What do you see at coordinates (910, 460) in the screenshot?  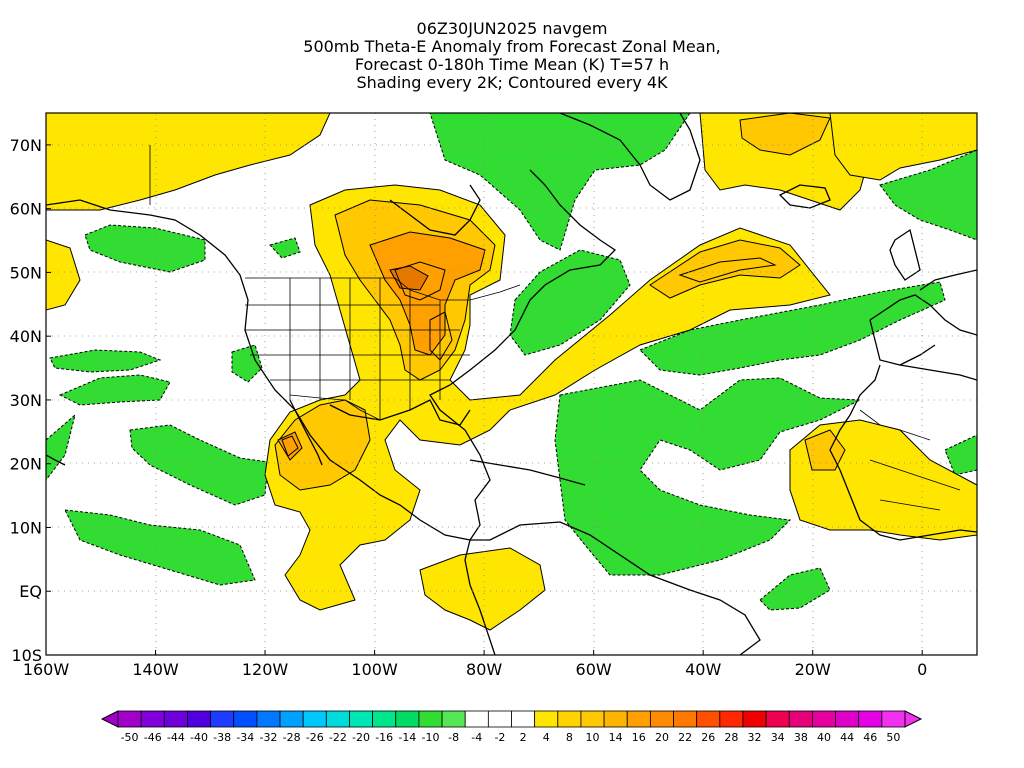 I see `border-africa-states` at bounding box center [910, 460].